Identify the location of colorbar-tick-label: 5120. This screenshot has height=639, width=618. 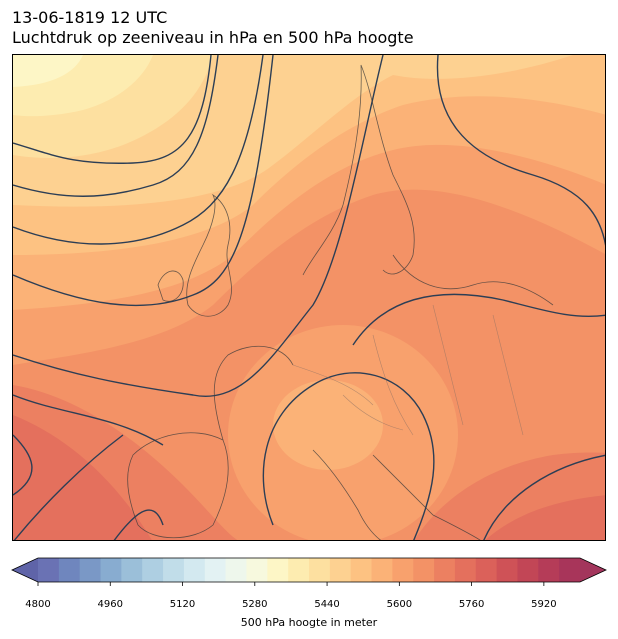
(182, 604).